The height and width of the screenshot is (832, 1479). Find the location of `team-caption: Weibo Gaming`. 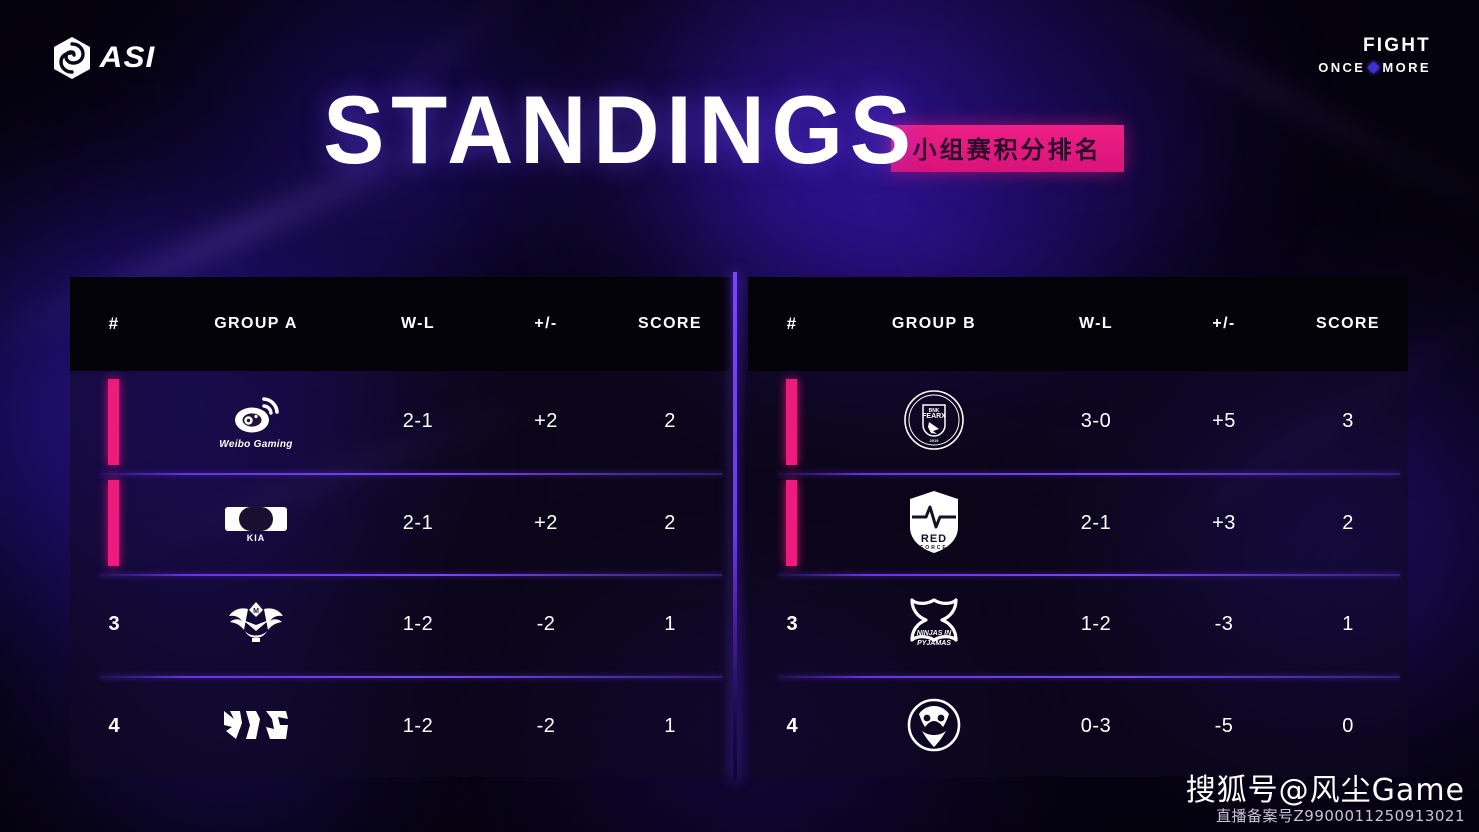

team-caption: Weibo Gaming is located at coordinates (256, 444).